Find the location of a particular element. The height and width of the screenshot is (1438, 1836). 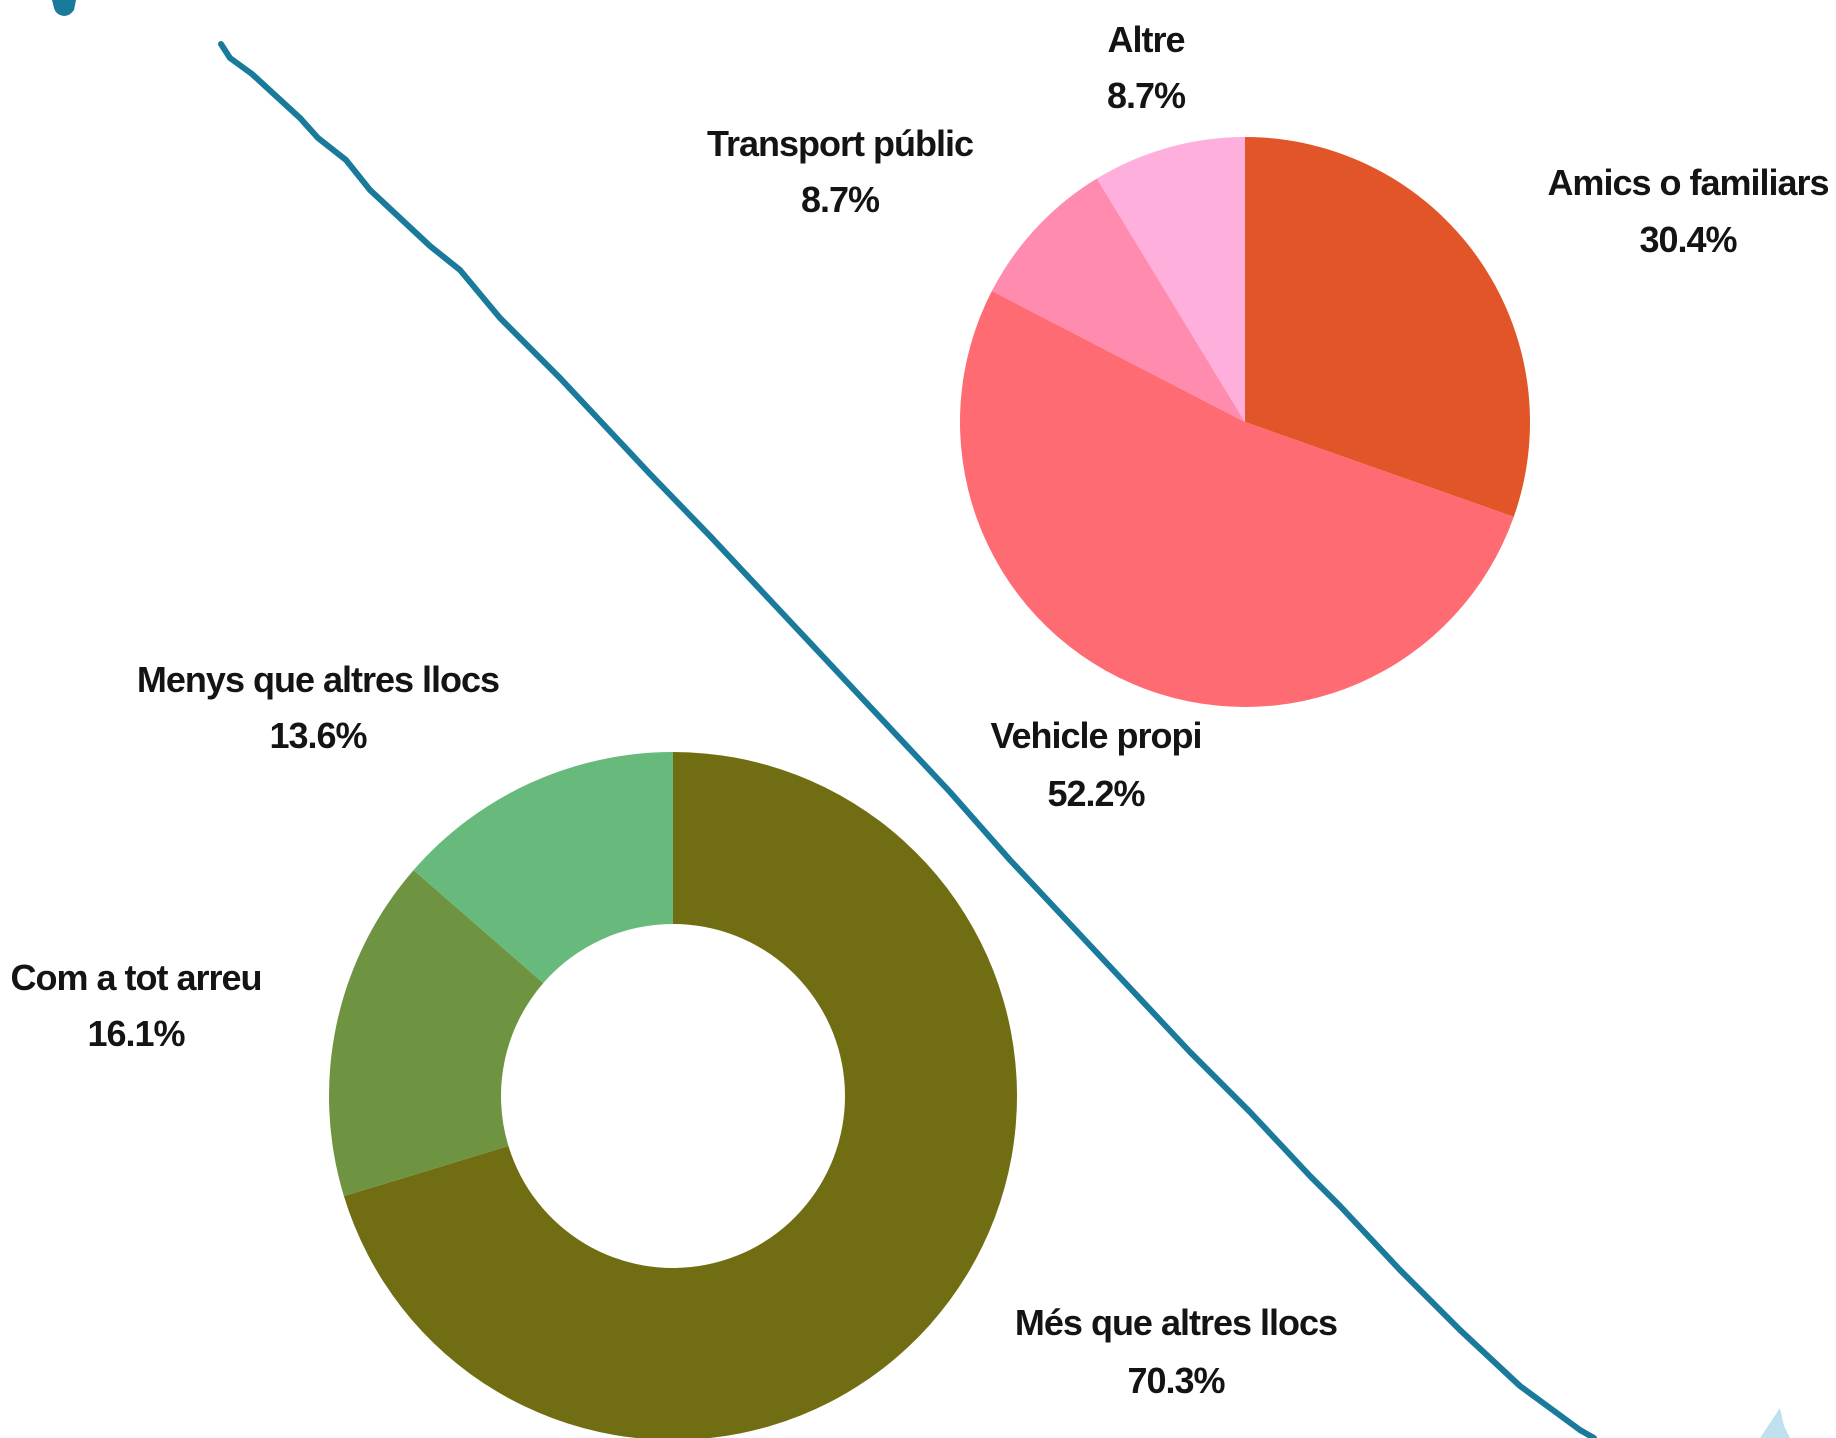

pie-slice-altre is located at coordinates (1170, 279).